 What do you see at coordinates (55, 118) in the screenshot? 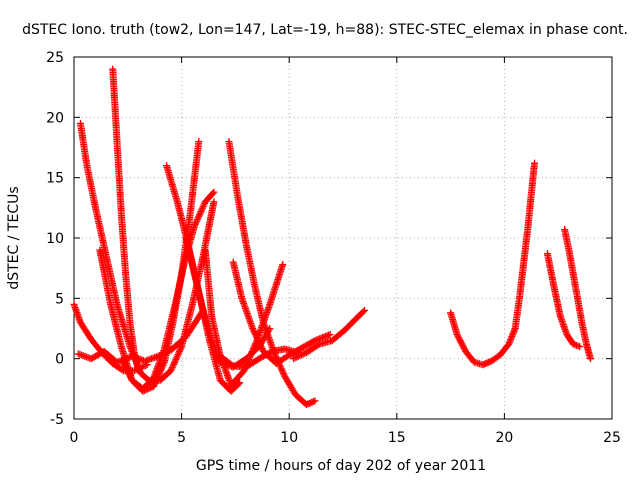
I see `y-tick-label: 20` at bounding box center [55, 118].